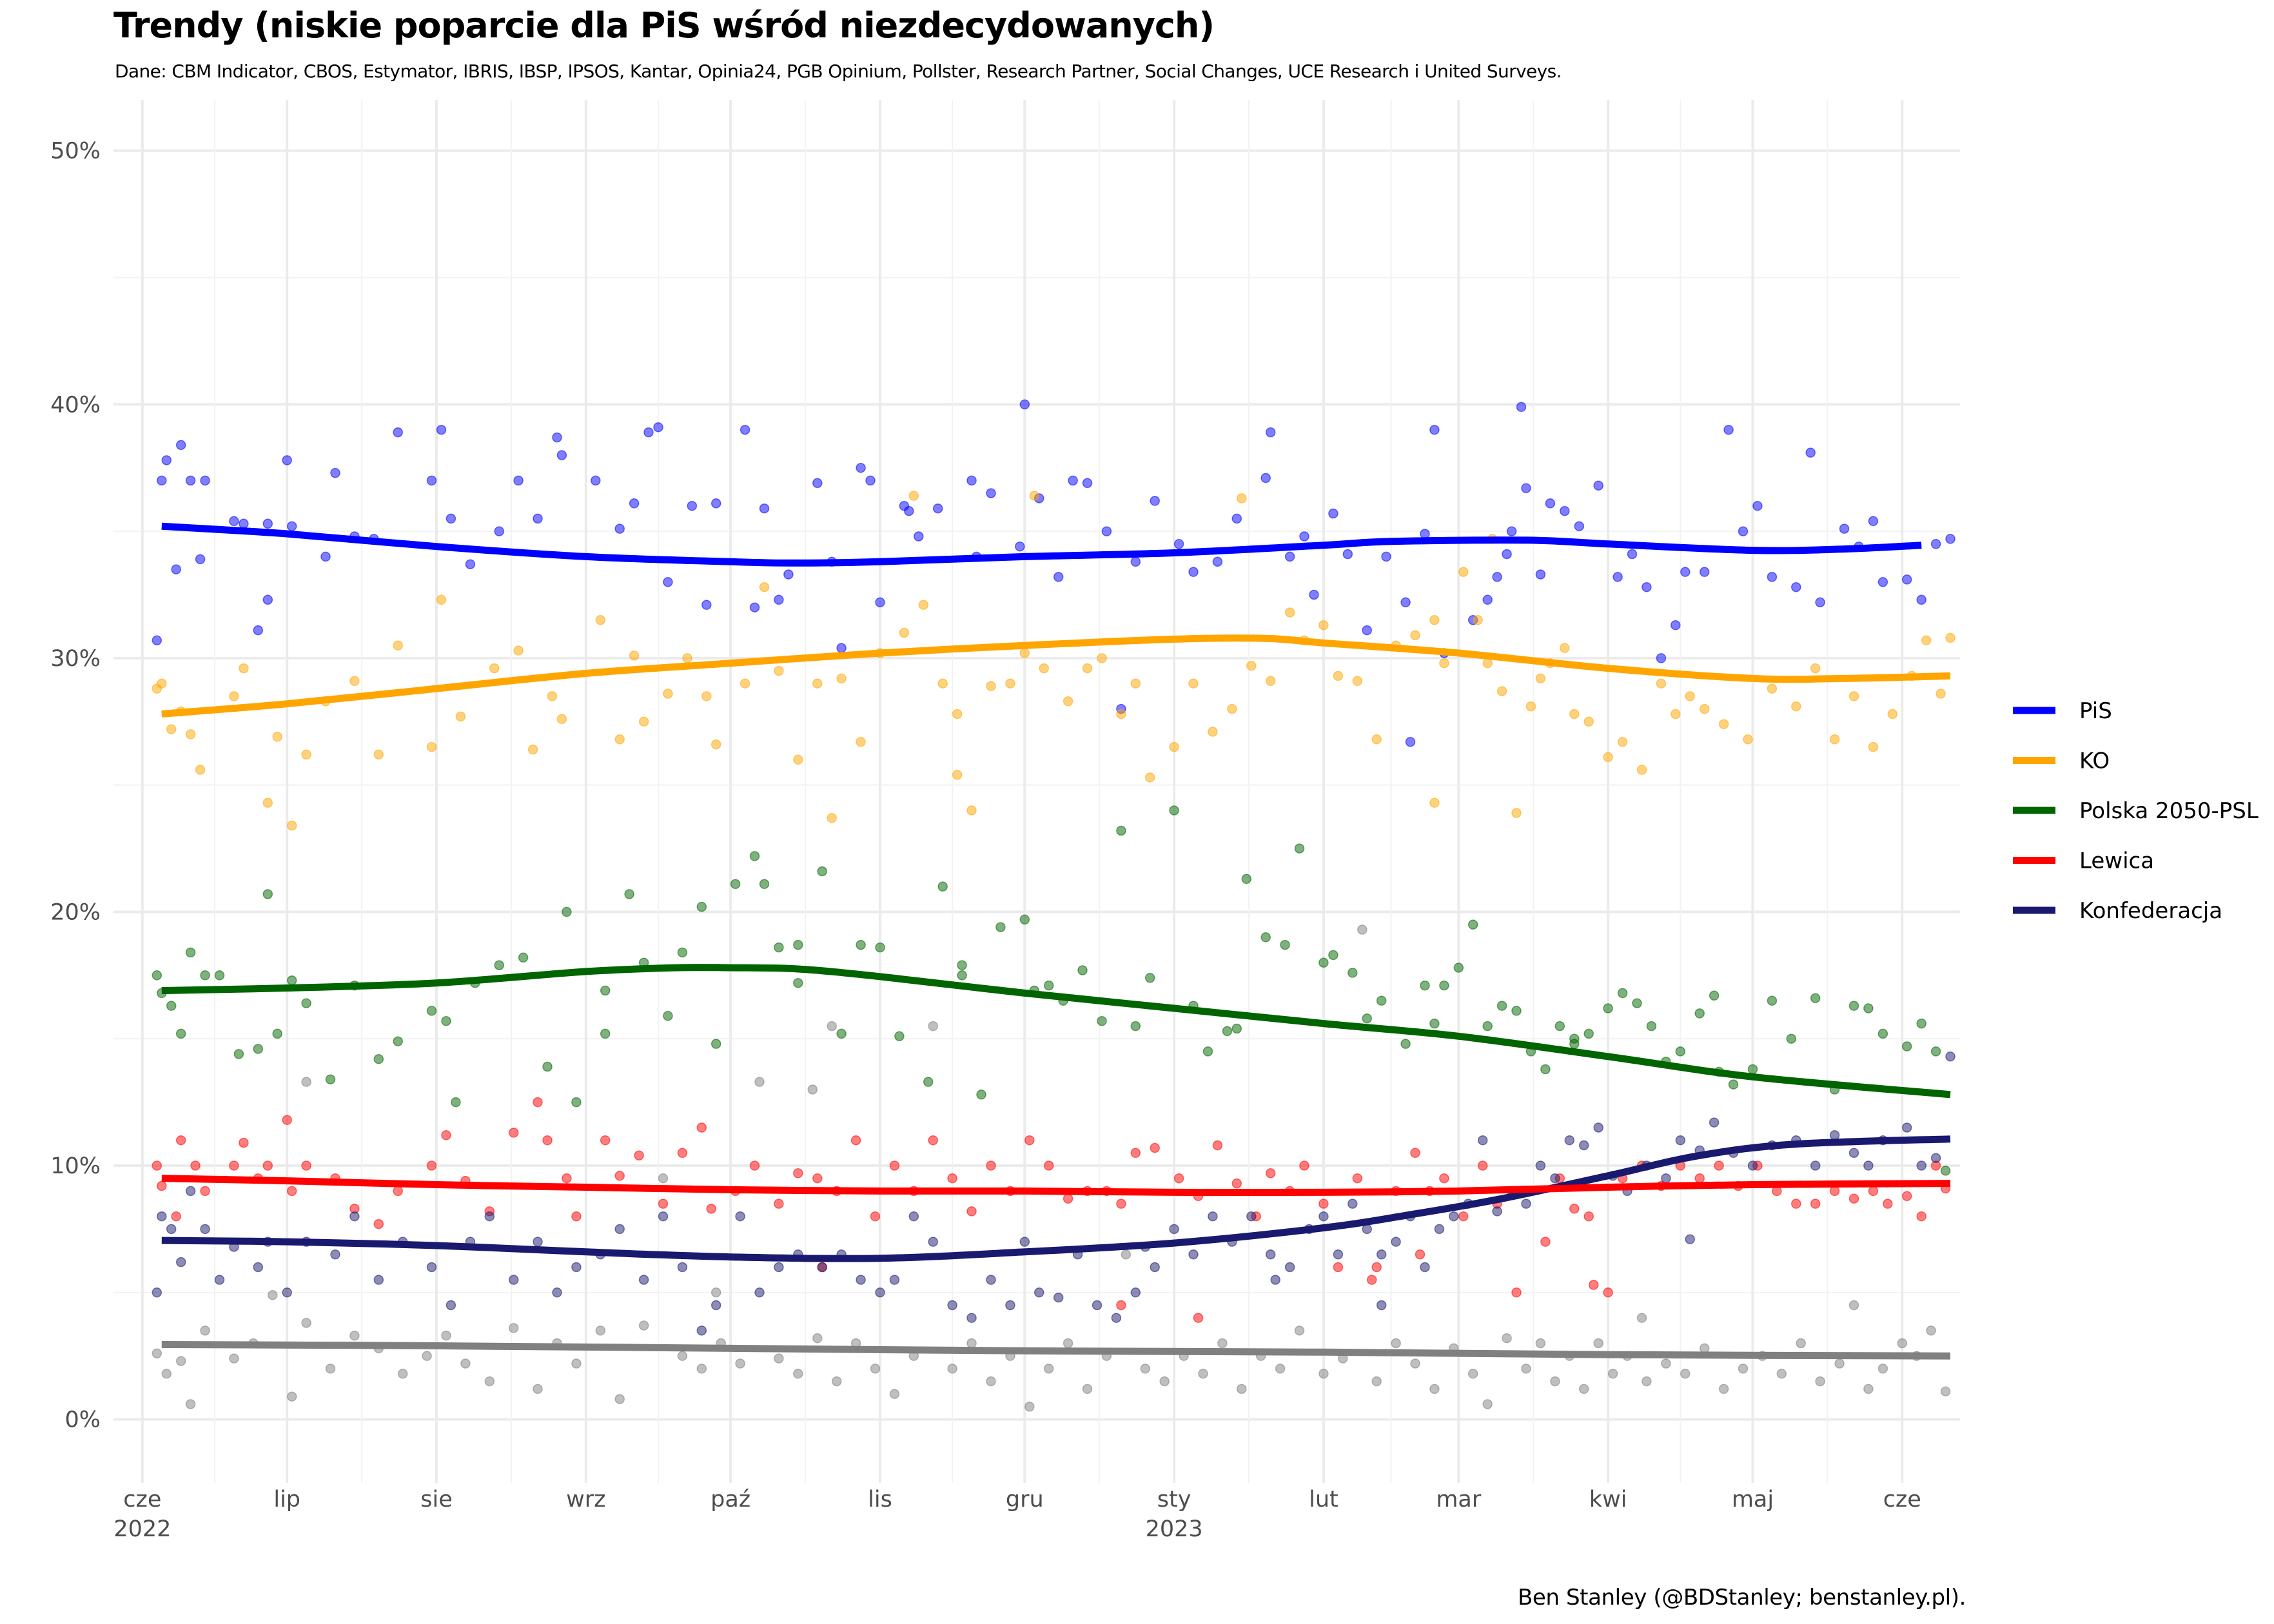 Image resolution: width=2274 pixels, height=1624 pixels. What do you see at coordinates (75, 151) in the screenshot?
I see `y-tick-label: 50%` at bounding box center [75, 151].